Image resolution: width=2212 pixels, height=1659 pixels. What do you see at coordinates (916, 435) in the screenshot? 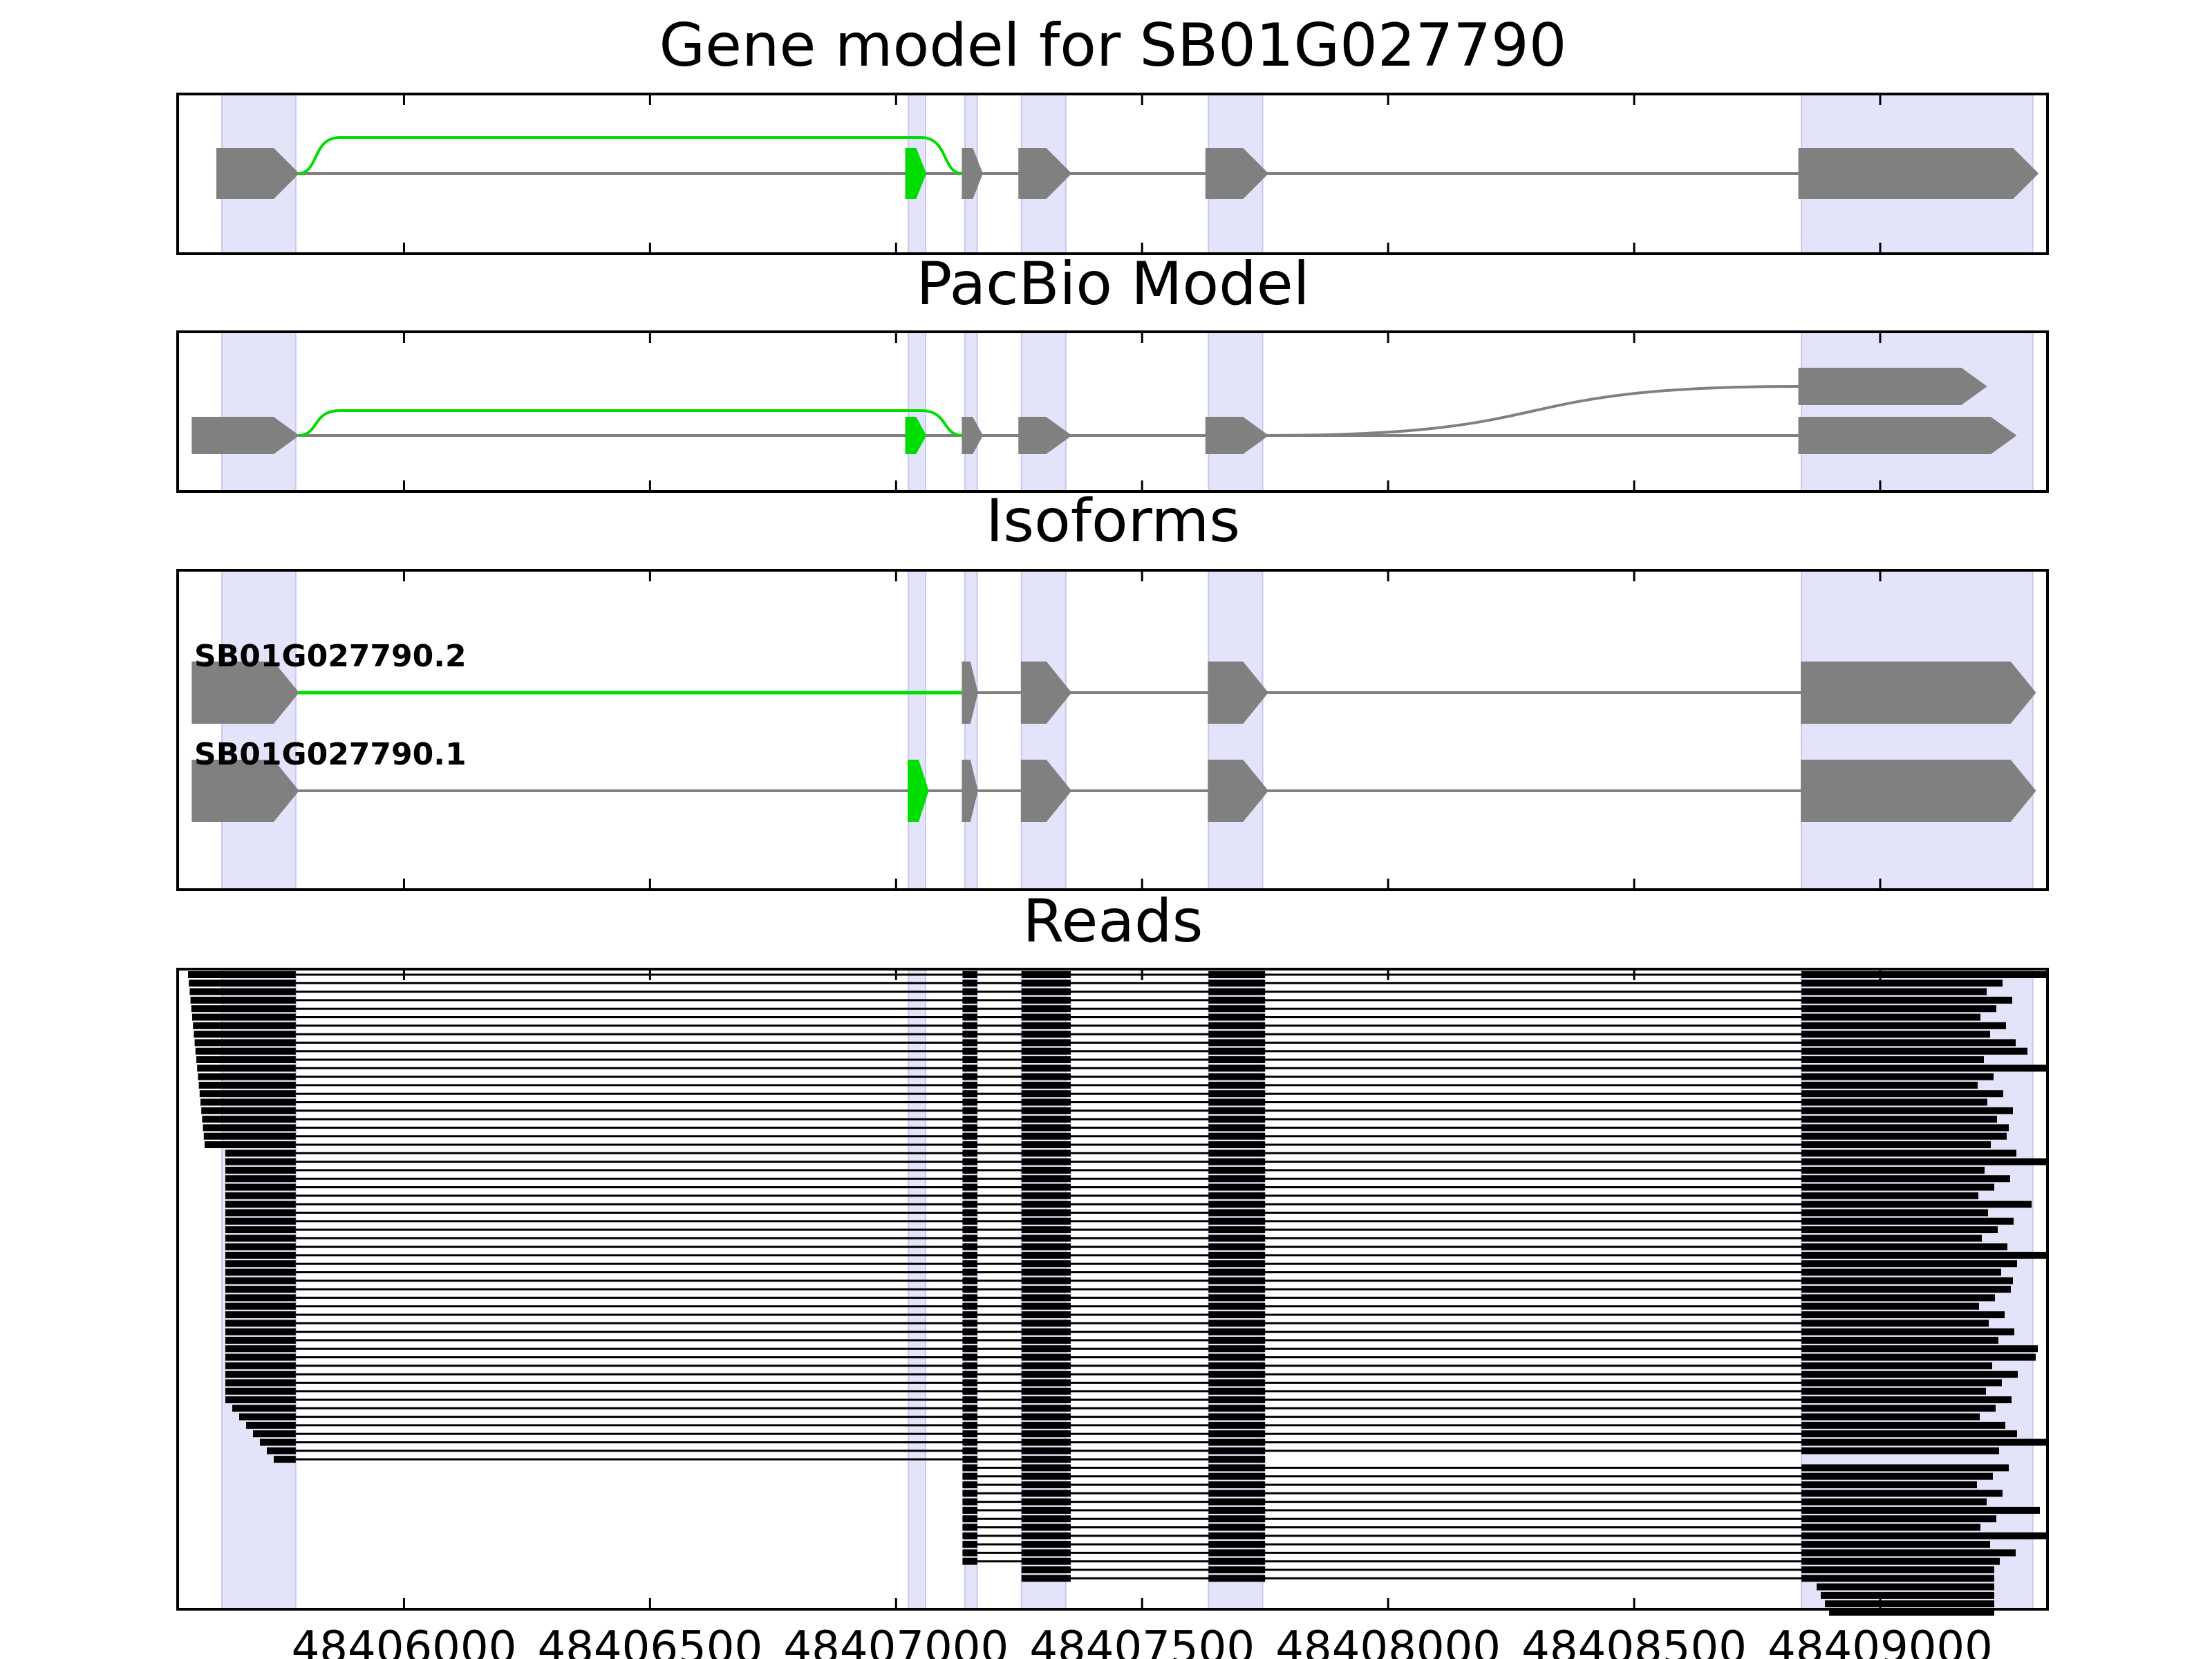
I see `alt-exon` at bounding box center [916, 435].